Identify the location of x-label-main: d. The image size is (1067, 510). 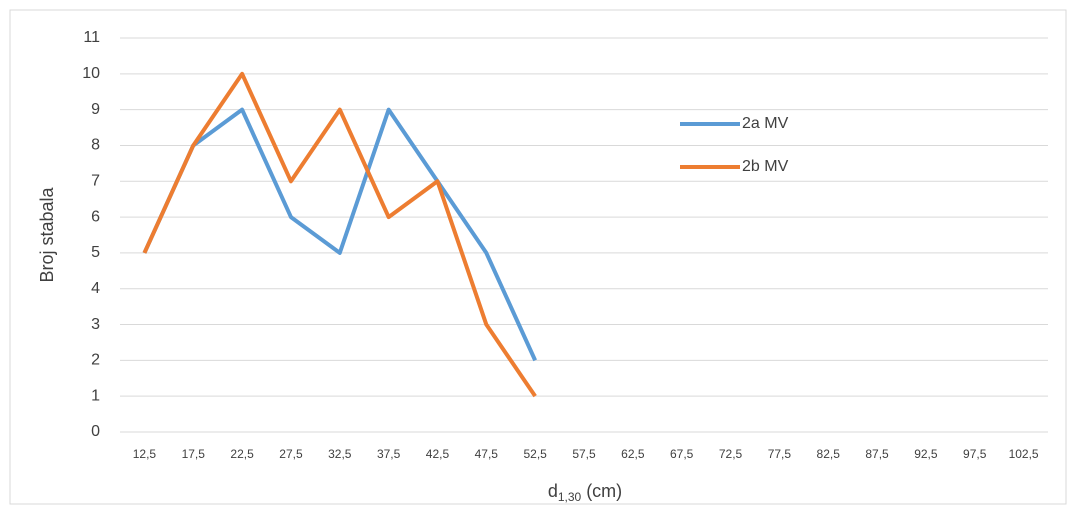
(553, 491).